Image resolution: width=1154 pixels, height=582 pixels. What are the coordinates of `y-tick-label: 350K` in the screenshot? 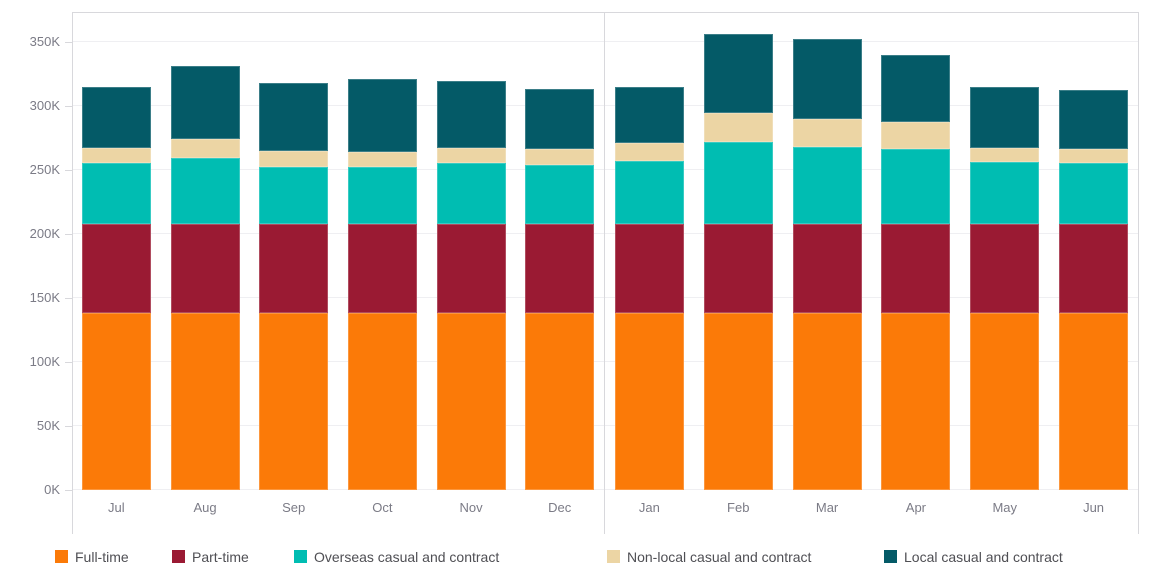 It's located at (44, 41).